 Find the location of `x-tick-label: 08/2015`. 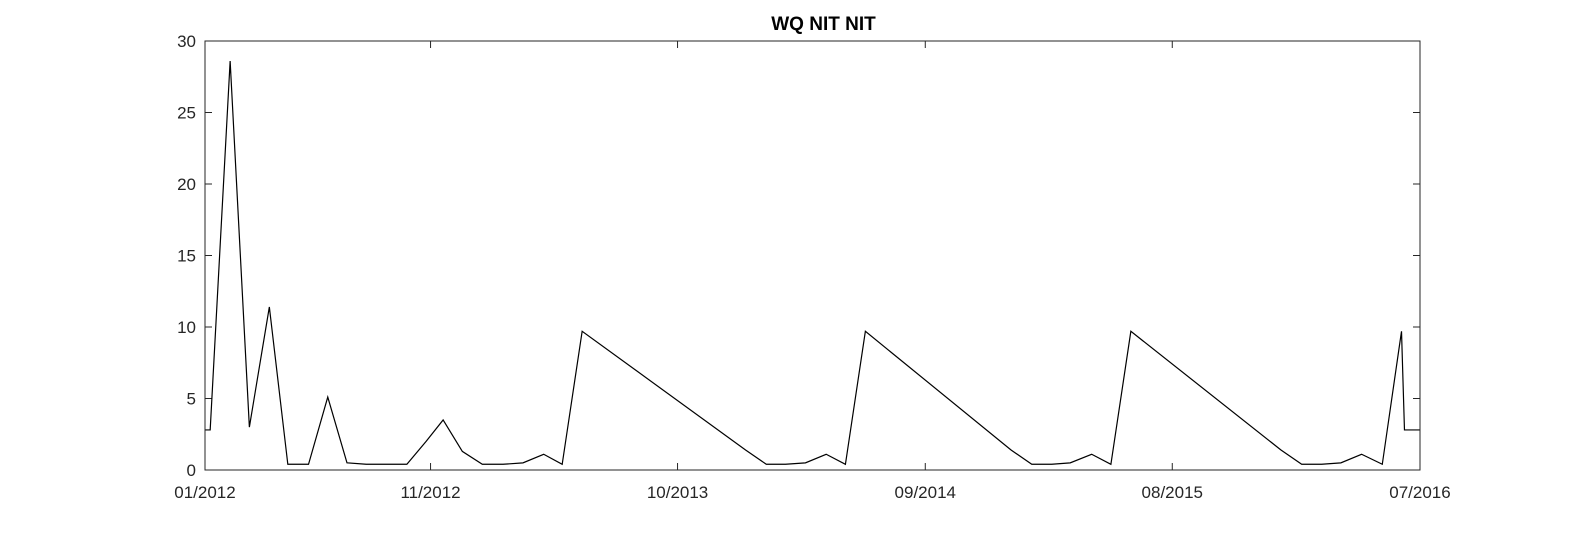

x-tick-label: 08/2015 is located at coordinates (1172, 492).